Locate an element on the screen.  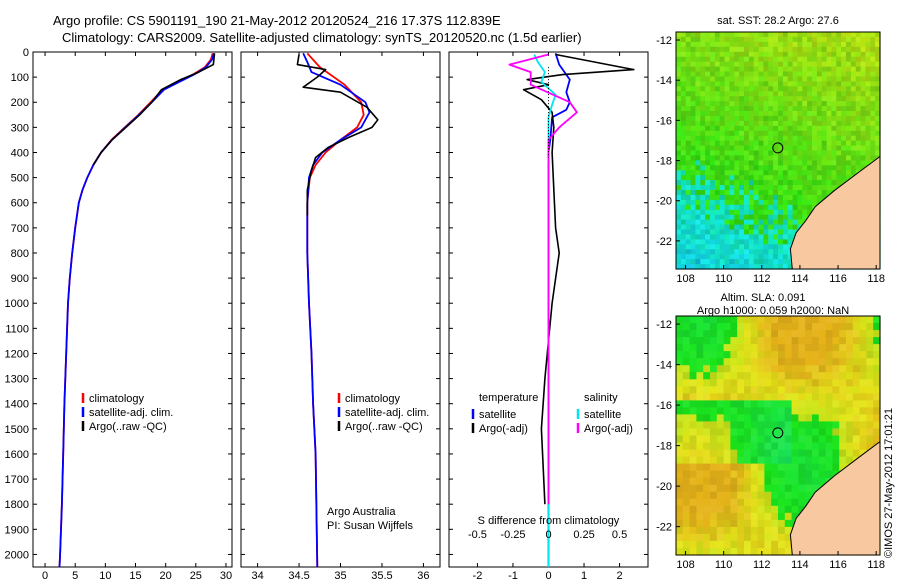
legend-label: Argo(..raw -QC) is located at coordinates (128, 427).